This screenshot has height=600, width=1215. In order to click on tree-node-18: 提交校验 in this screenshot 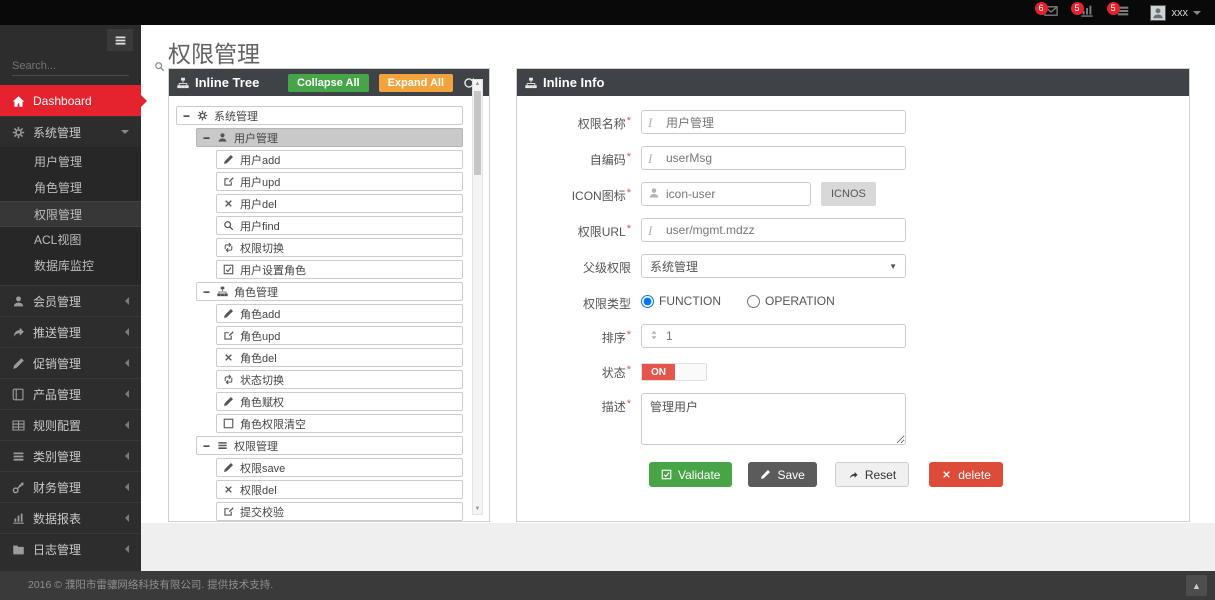, I will do `click(339, 511)`.